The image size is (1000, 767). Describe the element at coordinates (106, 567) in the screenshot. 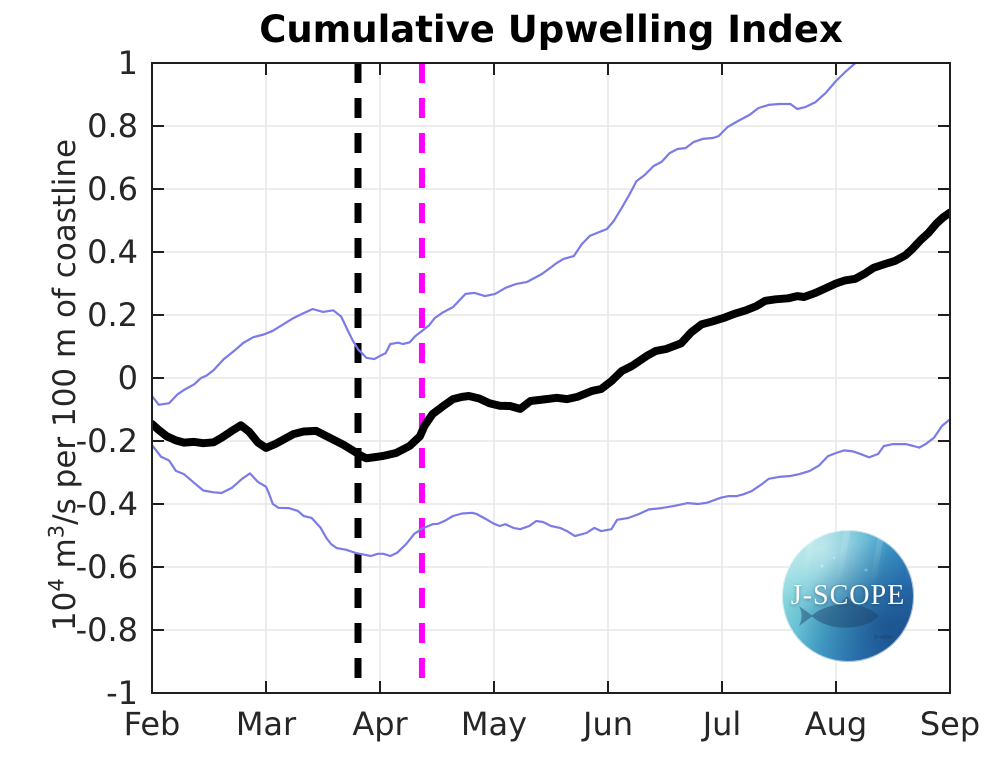

I see `y-tick-label: -0.6` at that location.